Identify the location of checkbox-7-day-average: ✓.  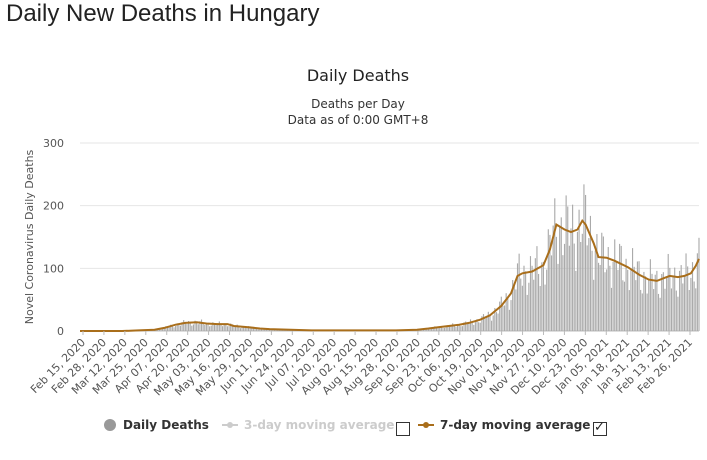
(600, 428).